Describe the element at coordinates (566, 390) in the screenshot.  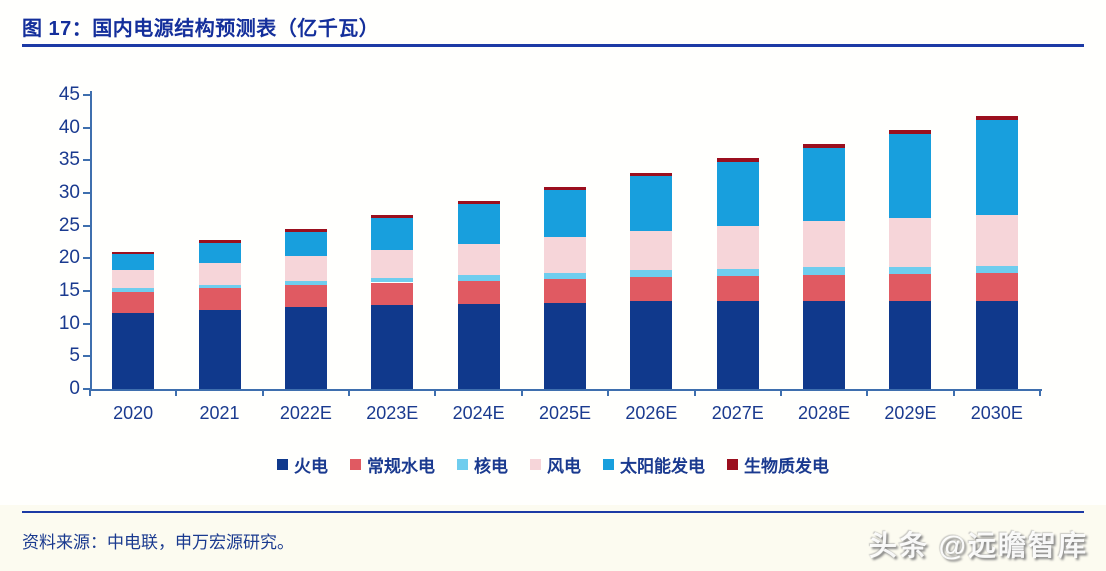
I see `x-axis-line` at that location.